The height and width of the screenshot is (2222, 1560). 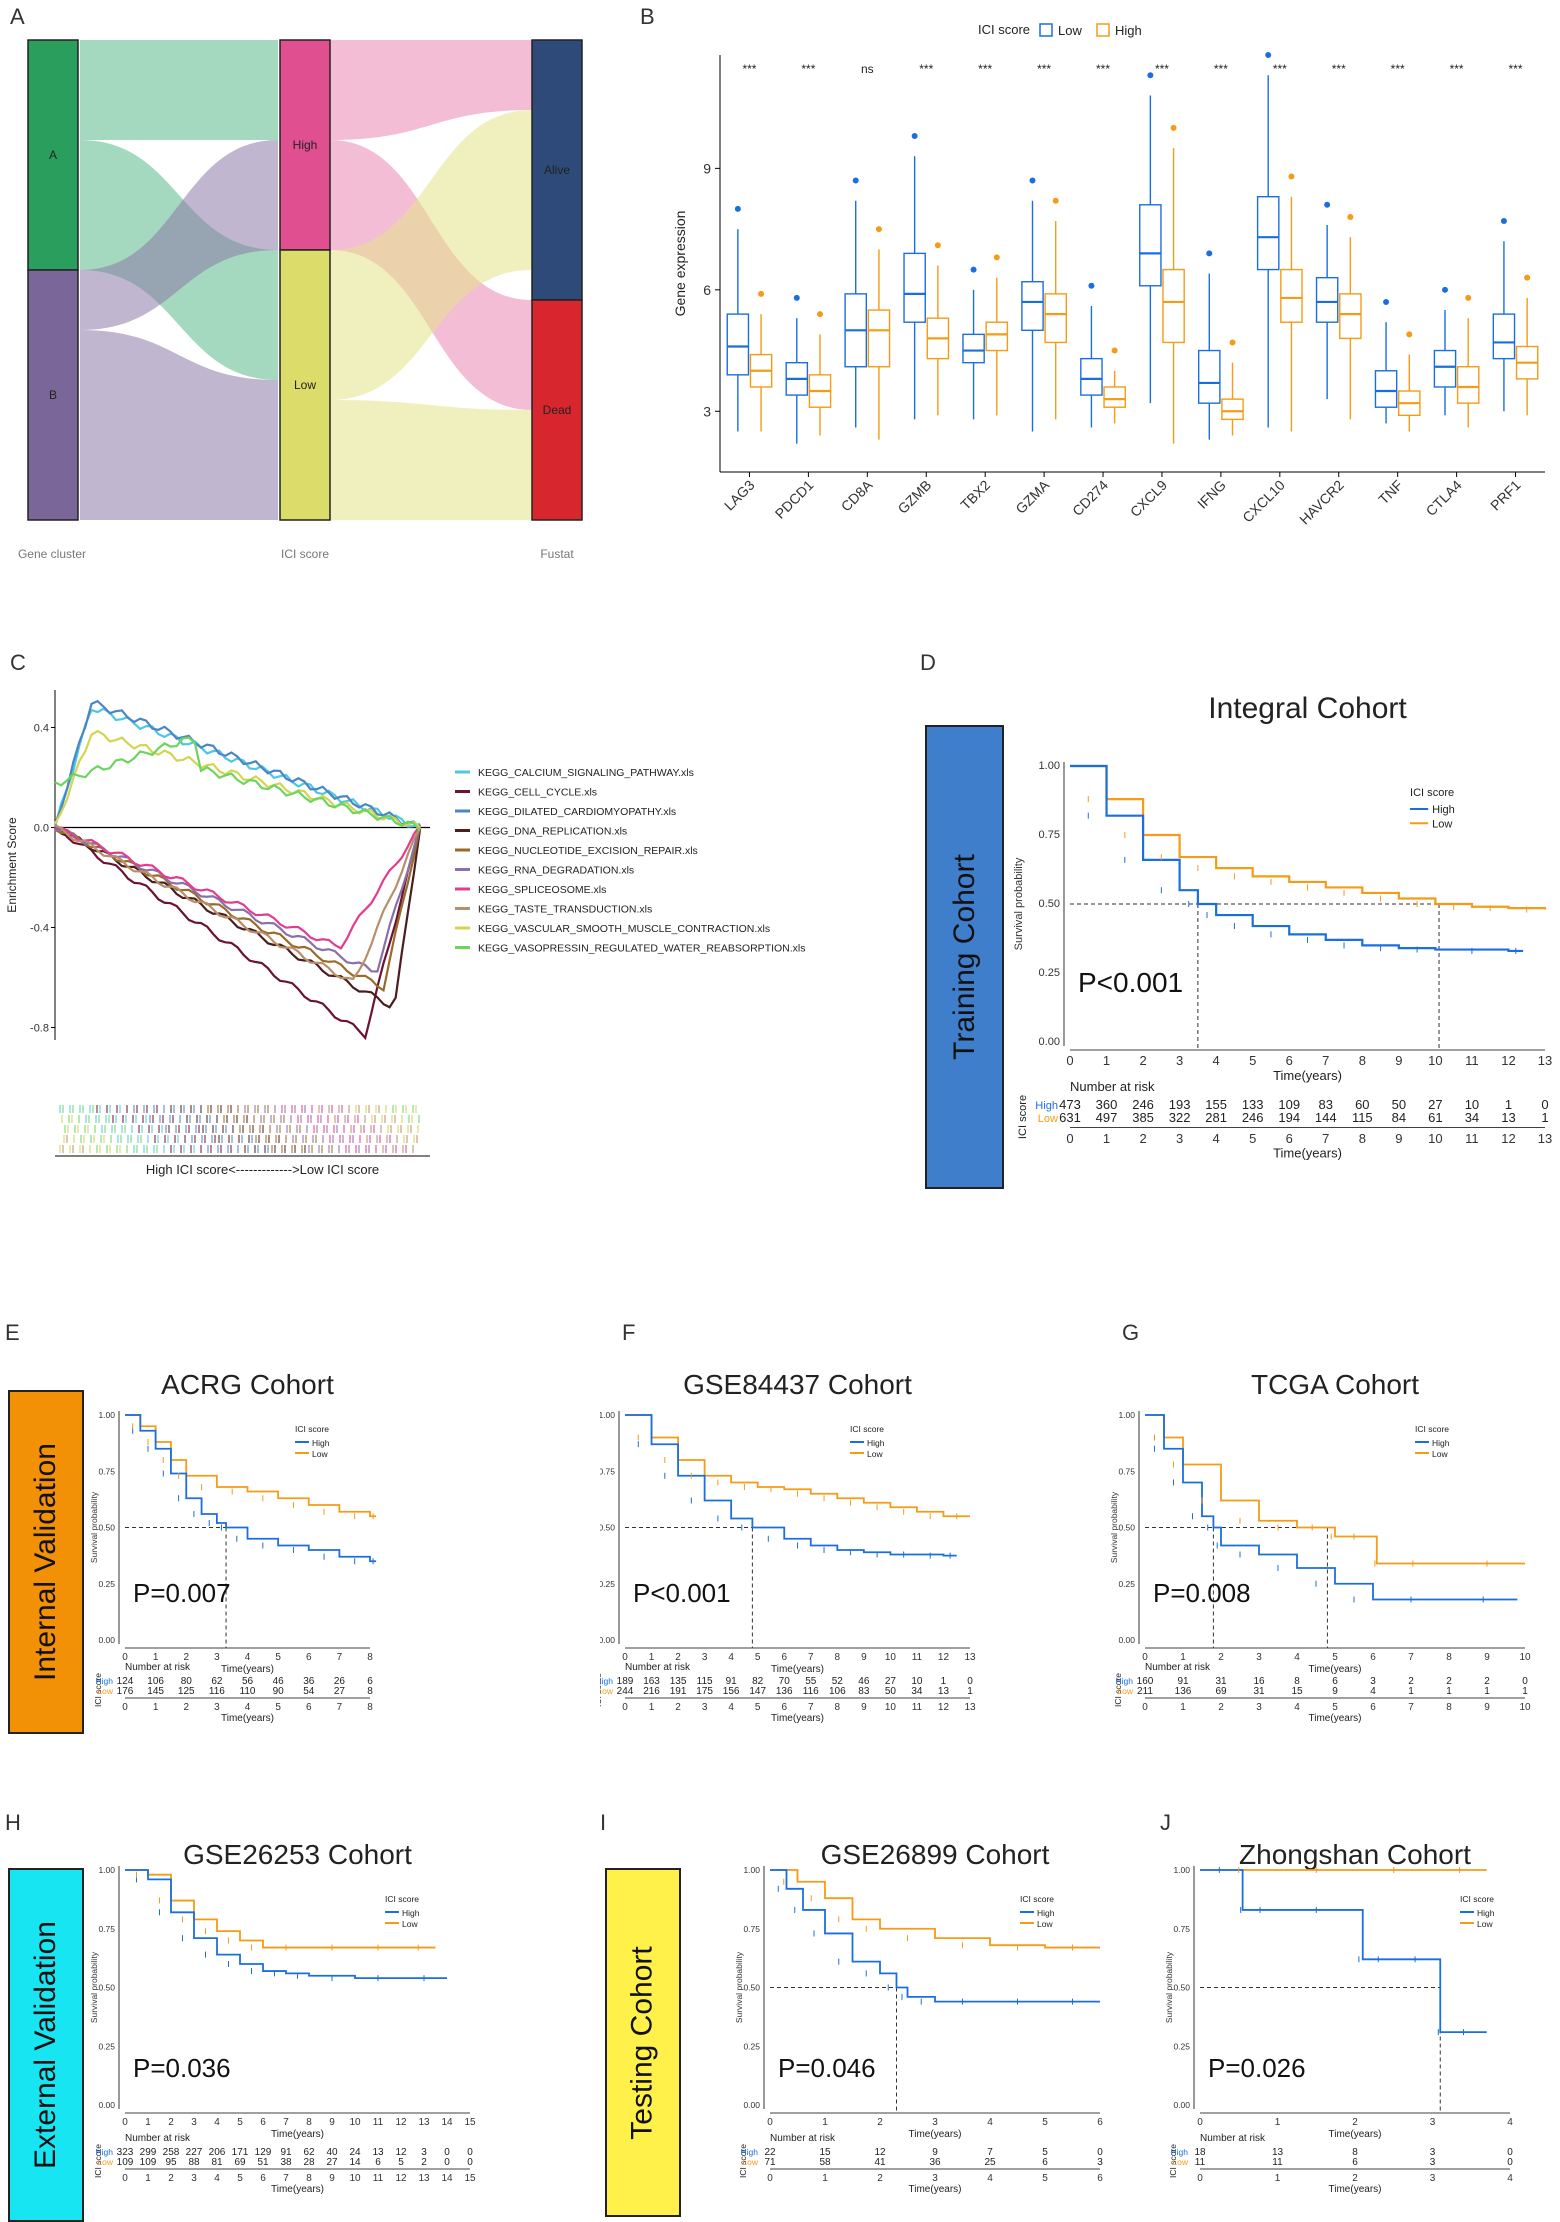 What do you see at coordinates (1046, 30) in the screenshot?
I see `legend-low-swatch` at bounding box center [1046, 30].